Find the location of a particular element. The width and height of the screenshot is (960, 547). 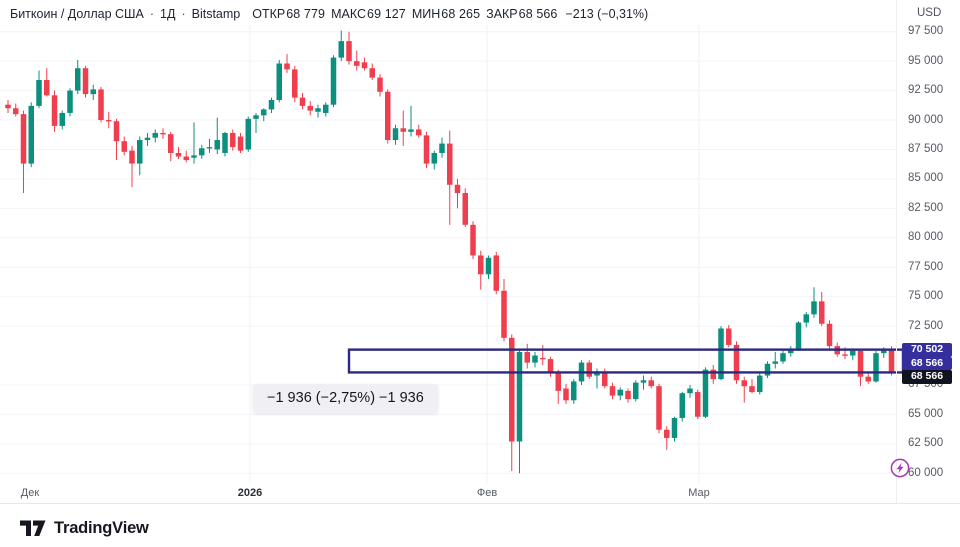

time-tick-label: Фев is located at coordinates (487, 493).